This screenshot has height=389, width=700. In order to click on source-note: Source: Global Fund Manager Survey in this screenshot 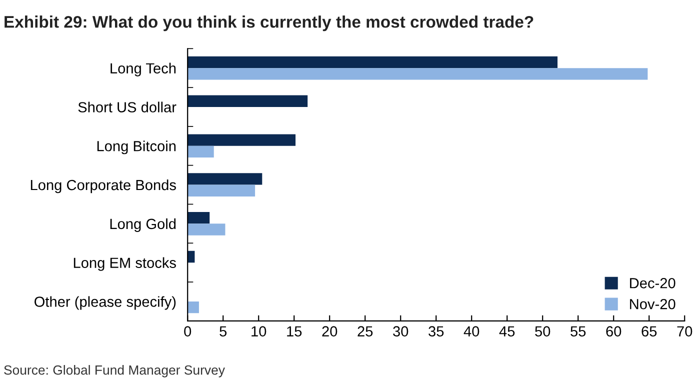, I will do `click(114, 371)`.